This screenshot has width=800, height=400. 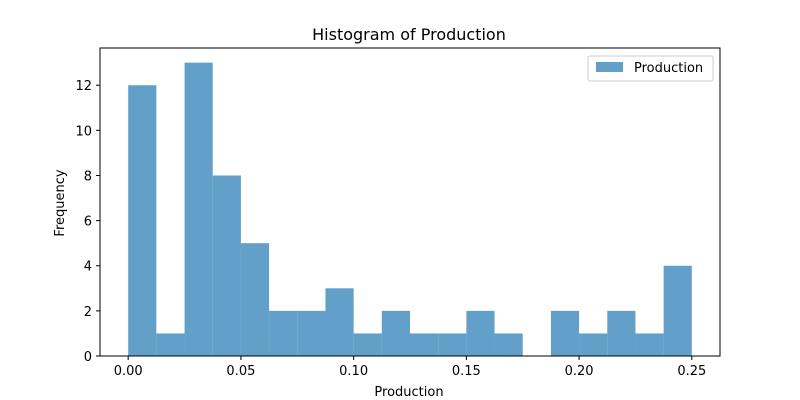 I want to click on y-tick-label: 8, so click(x=88, y=176).